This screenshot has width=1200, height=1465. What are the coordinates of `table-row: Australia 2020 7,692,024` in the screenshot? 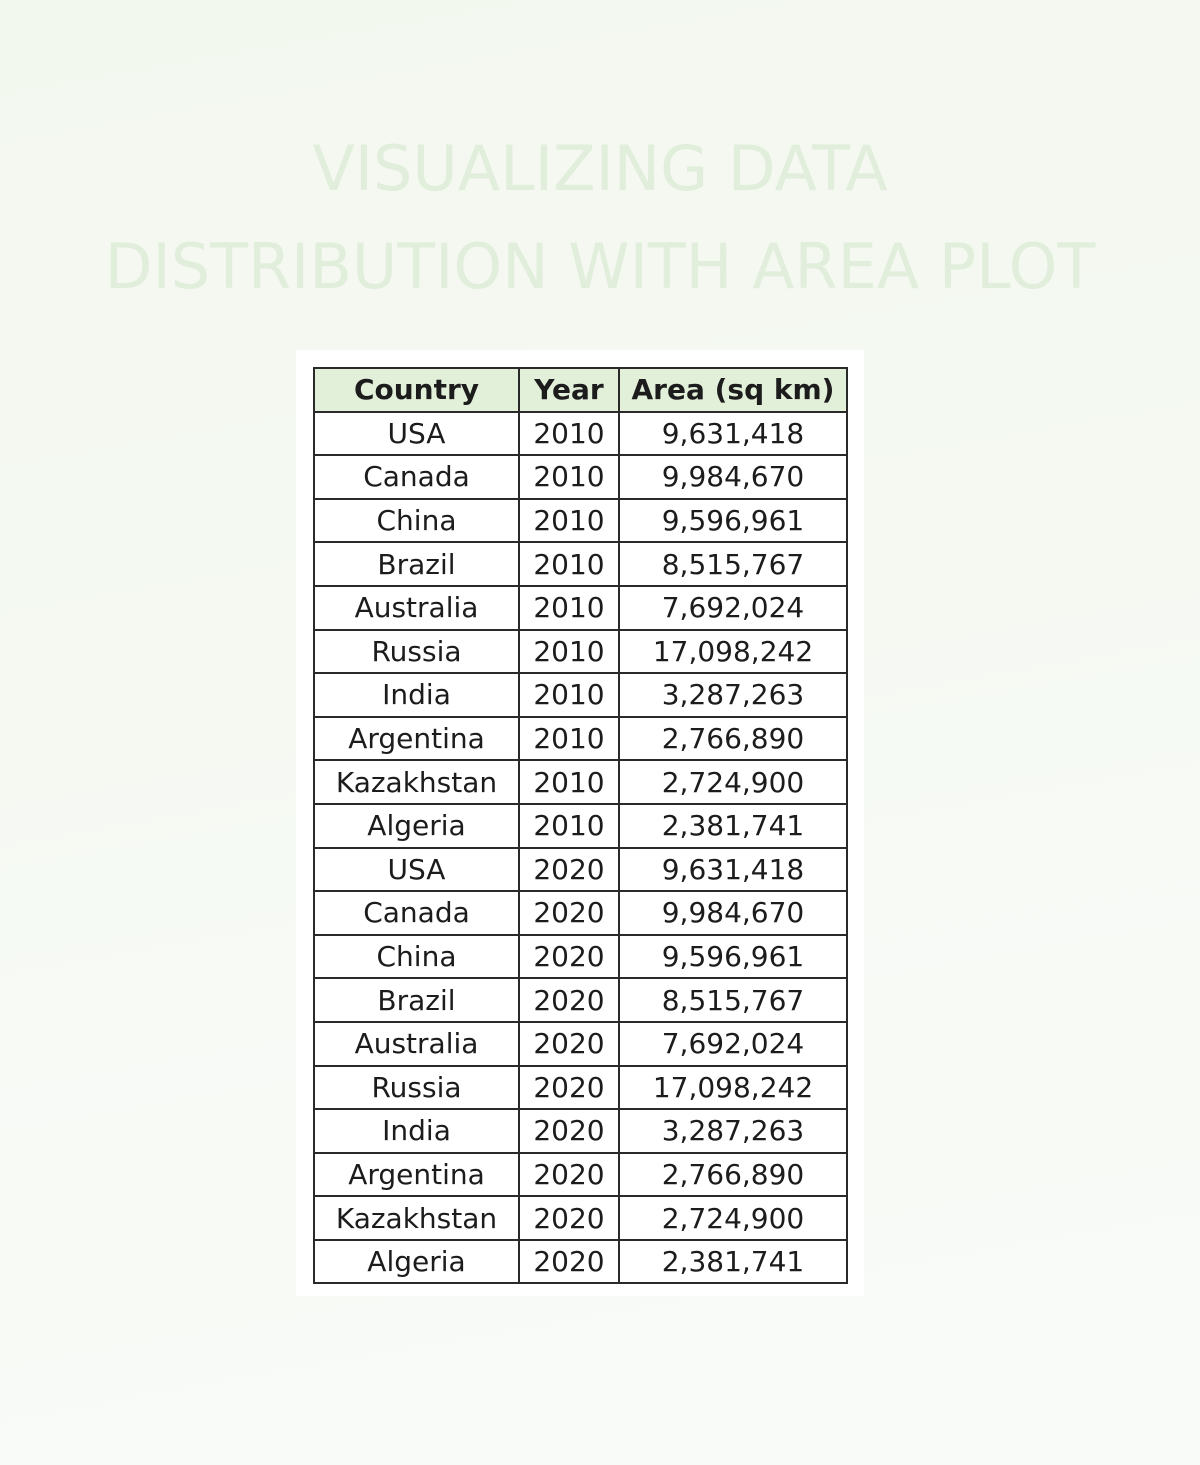 It's located at (580, 1043).